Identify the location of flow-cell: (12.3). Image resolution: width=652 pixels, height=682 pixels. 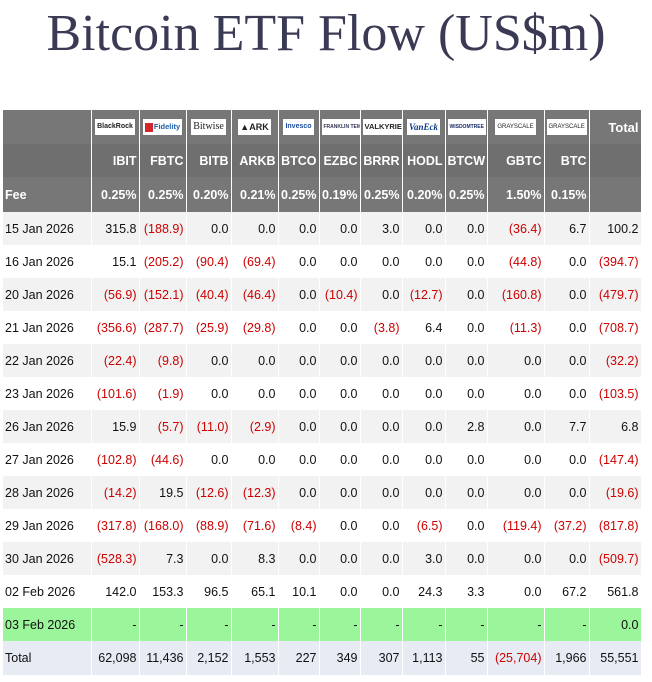
(255, 492).